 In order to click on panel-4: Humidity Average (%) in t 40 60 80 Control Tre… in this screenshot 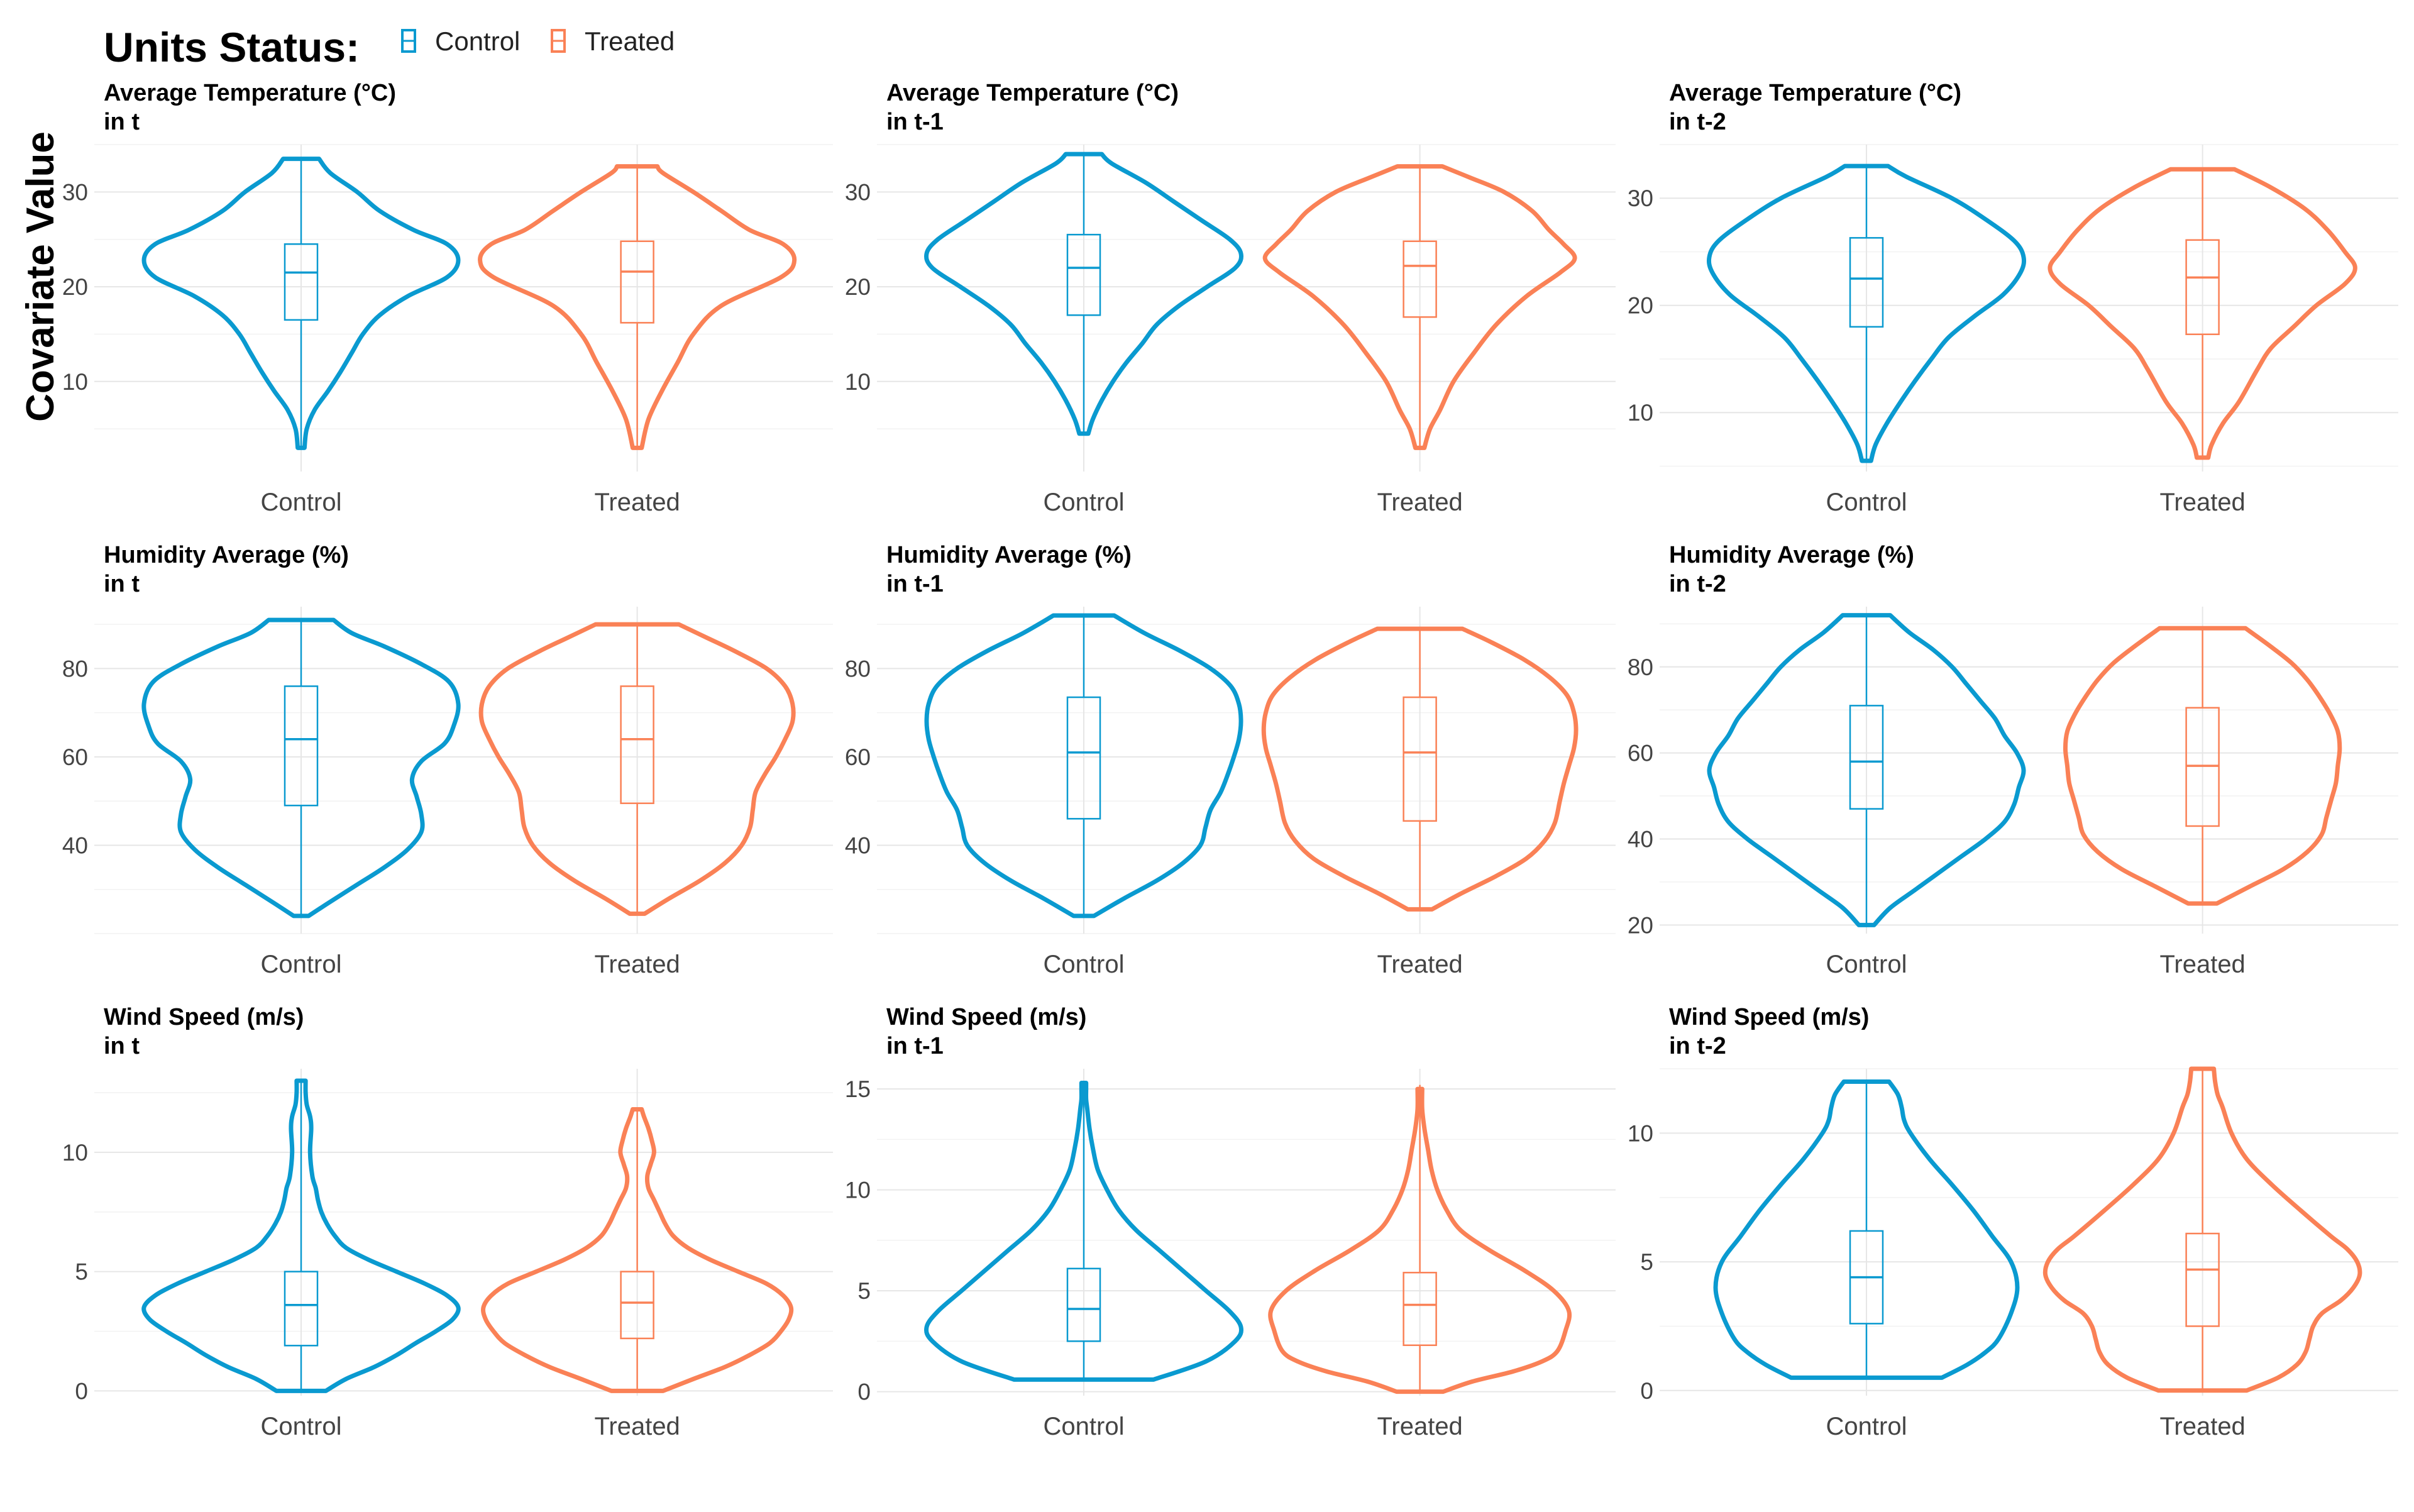, I will do `click(447, 760)`.